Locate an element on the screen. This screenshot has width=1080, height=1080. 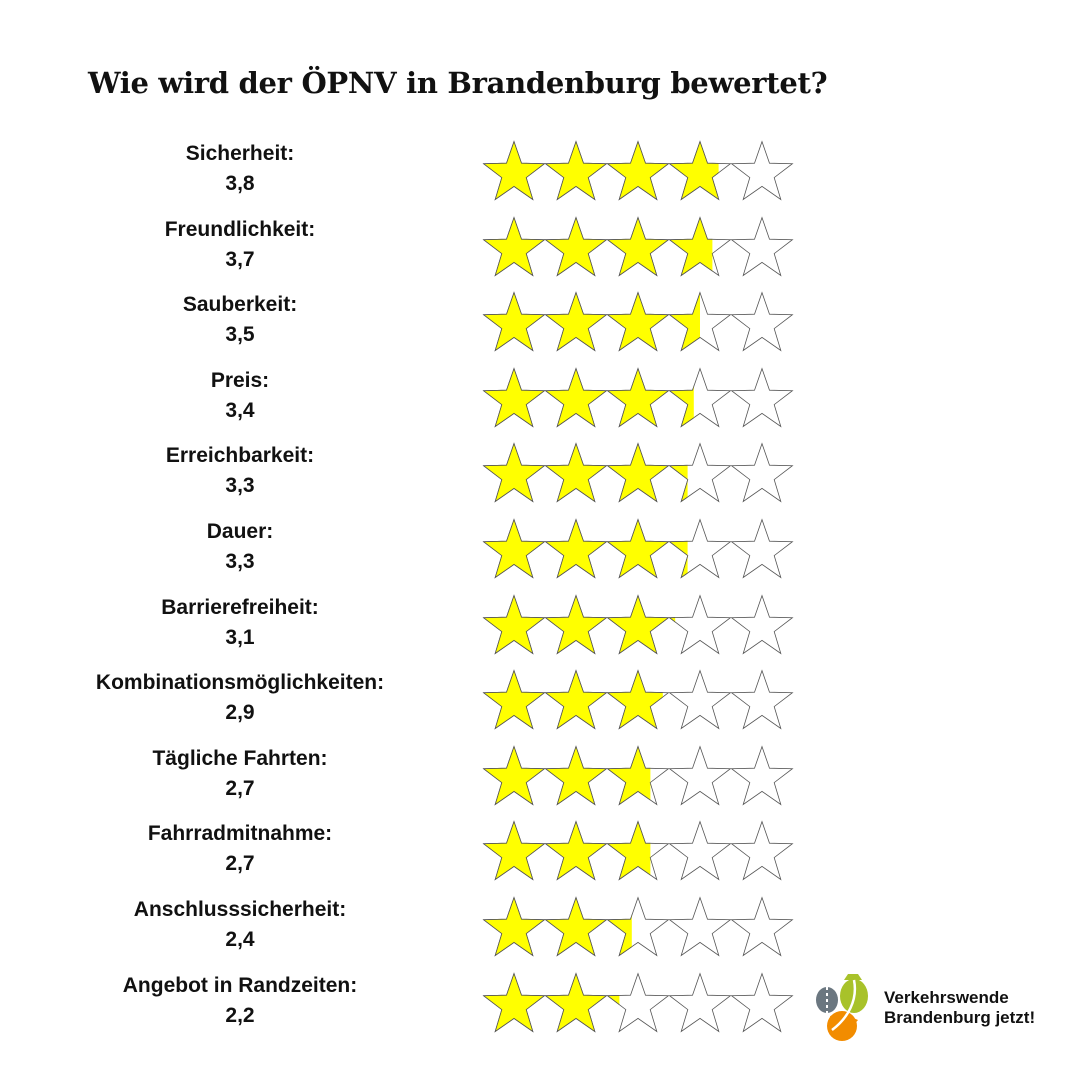
logo: Verkehrswende Brandenburg jetzt! is located at coordinates (939, 1006).